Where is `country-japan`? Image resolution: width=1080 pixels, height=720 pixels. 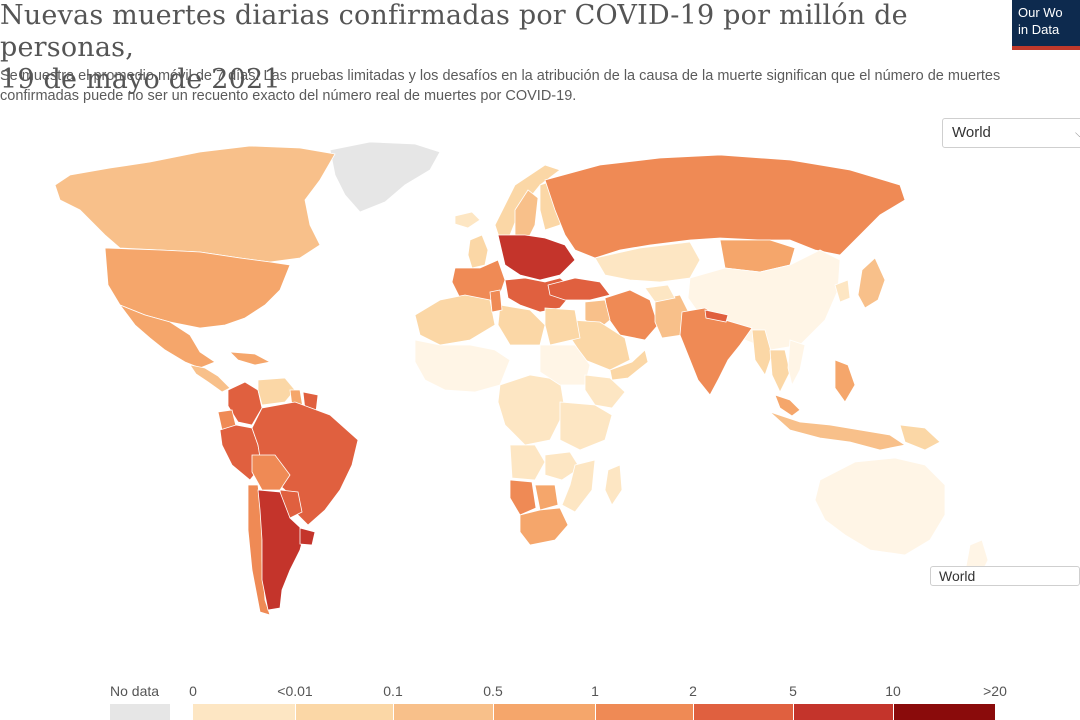 country-japan is located at coordinates (871, 283).